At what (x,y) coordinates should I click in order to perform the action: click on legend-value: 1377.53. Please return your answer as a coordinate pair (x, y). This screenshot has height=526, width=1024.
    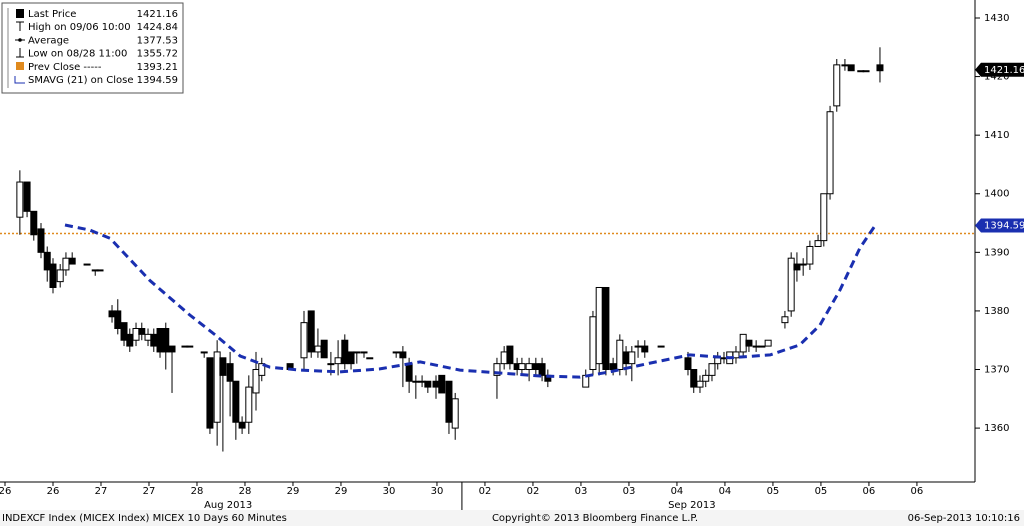
    Looking at the image, I should click on (157, 40).